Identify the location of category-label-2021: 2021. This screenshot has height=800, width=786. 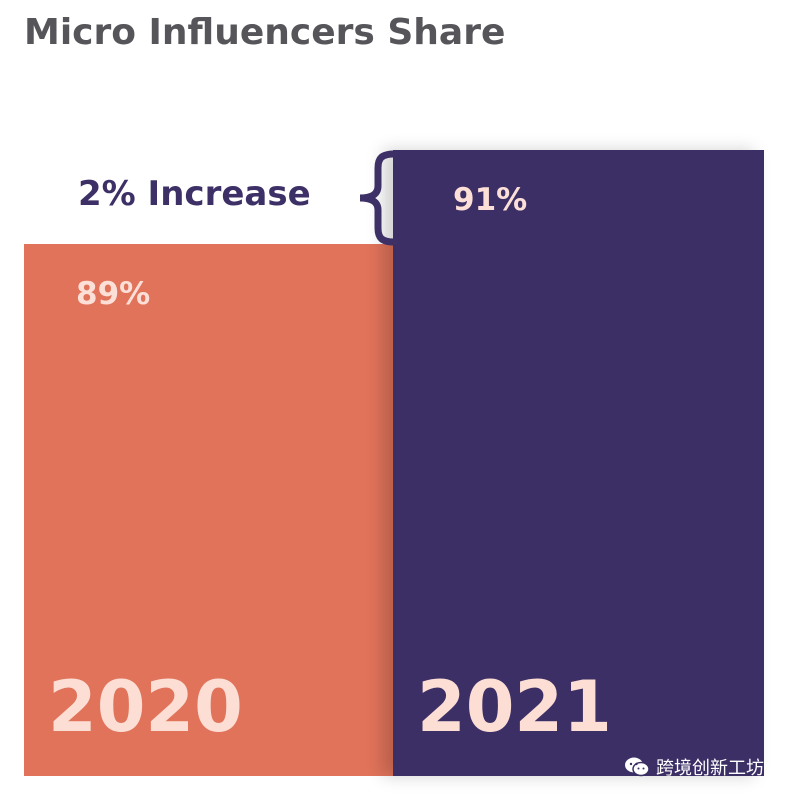
(514, 707).